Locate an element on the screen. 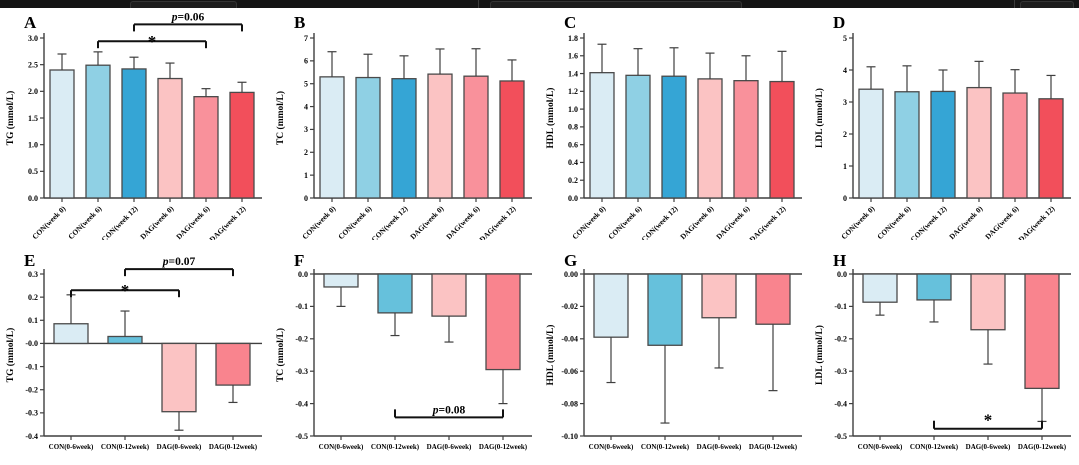 This screenshot has height=465, width=1079. p-value-label: p=0.08 is located at coordinates (449, 410).